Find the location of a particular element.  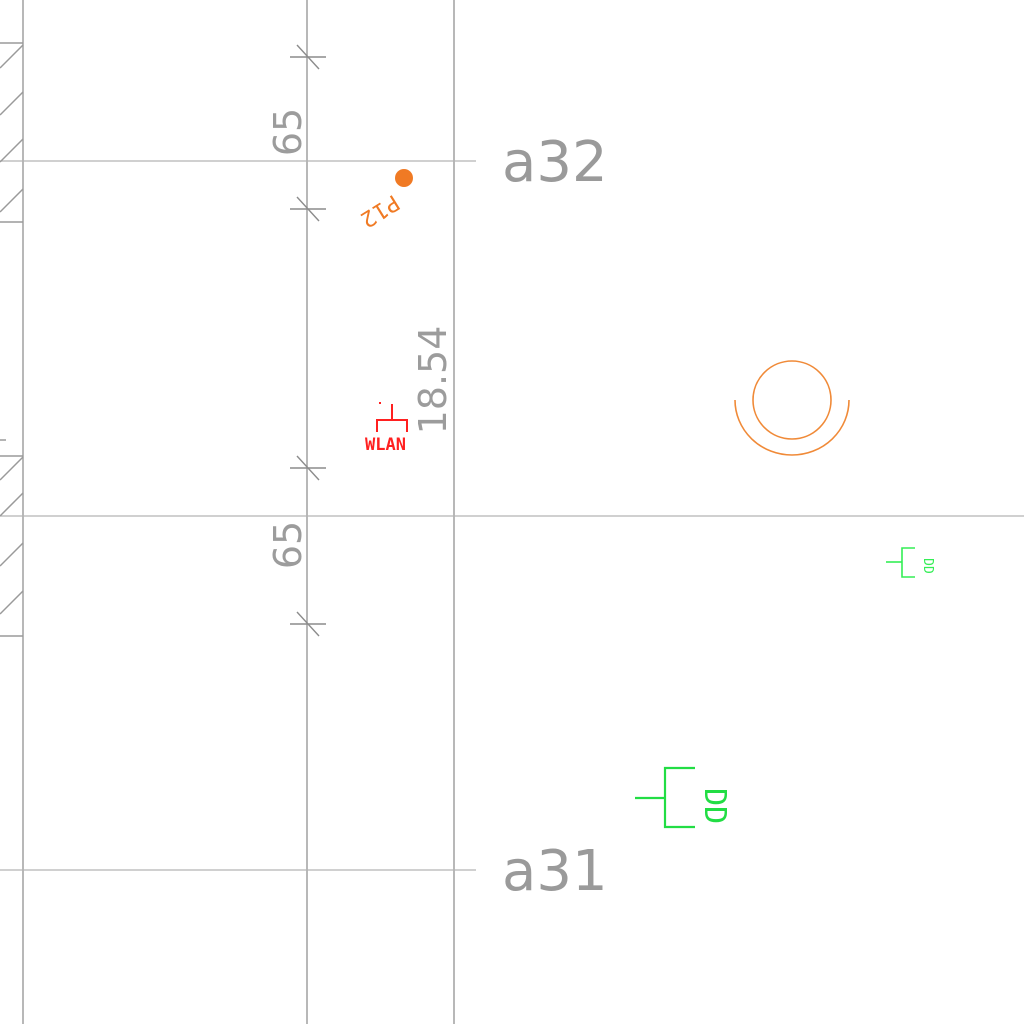

data-outlet-large-icon is located at coordinates (665, 797).